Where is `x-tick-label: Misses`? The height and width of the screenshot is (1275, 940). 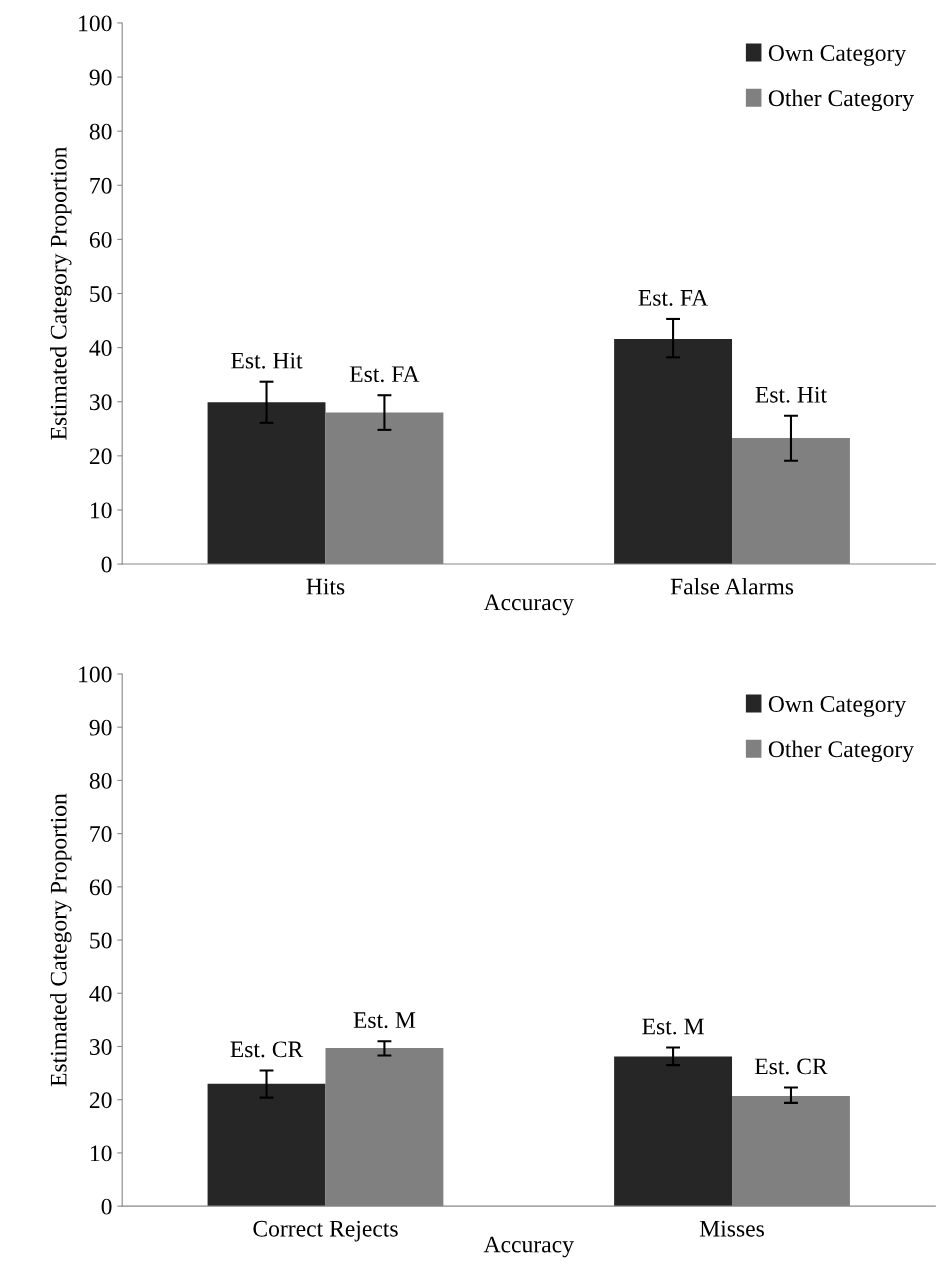 x-tick-label: Misses is located at coordinates (731, 1228).